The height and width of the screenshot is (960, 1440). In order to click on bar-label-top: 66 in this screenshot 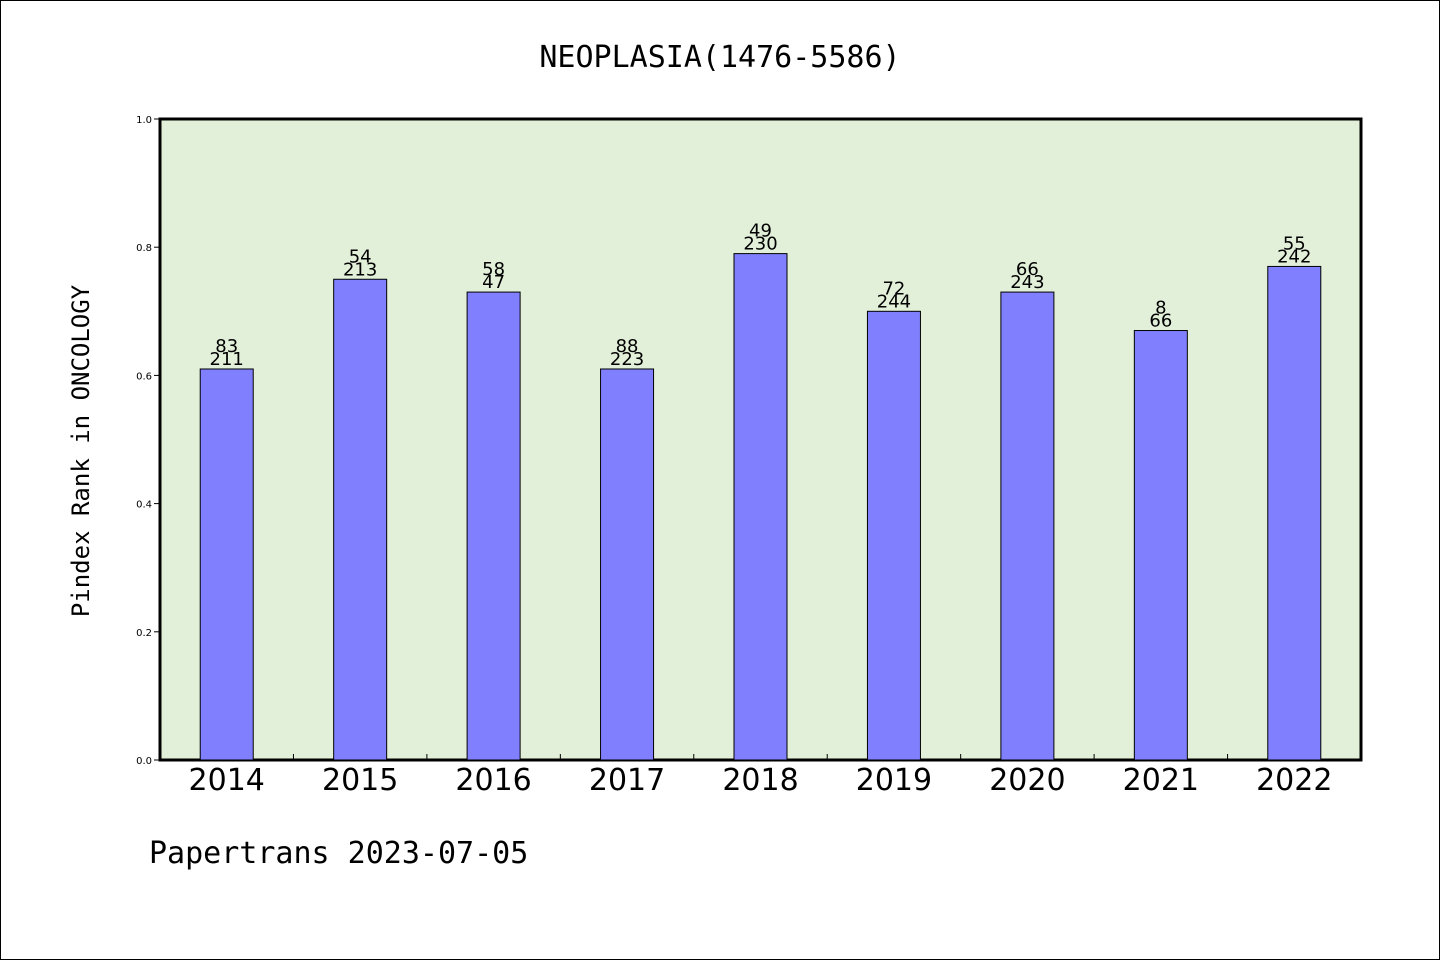, I will do `click(1027, 269)`.